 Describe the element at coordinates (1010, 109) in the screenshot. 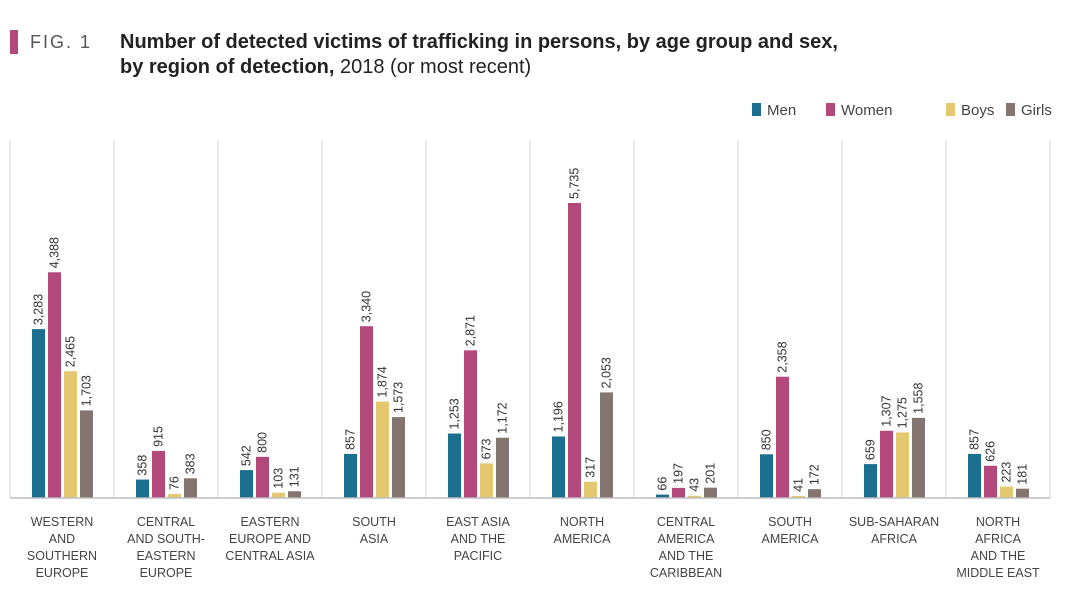

I see `legend-swatch-girls` at that location.